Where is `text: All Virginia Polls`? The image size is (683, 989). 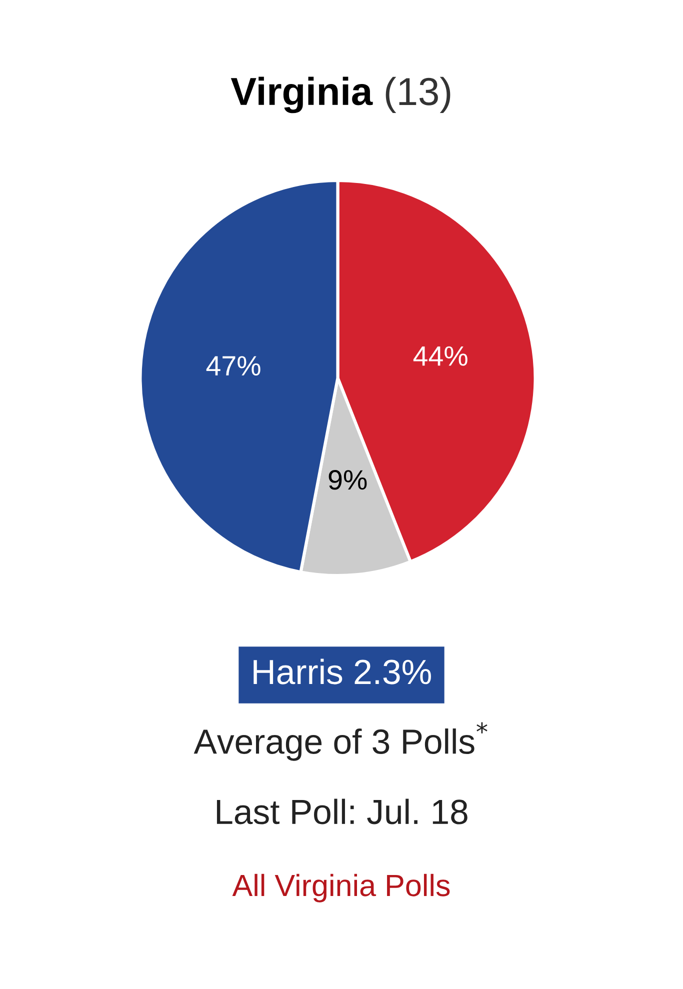
text: All Virginia Polls is located at coordinates (341, 888).